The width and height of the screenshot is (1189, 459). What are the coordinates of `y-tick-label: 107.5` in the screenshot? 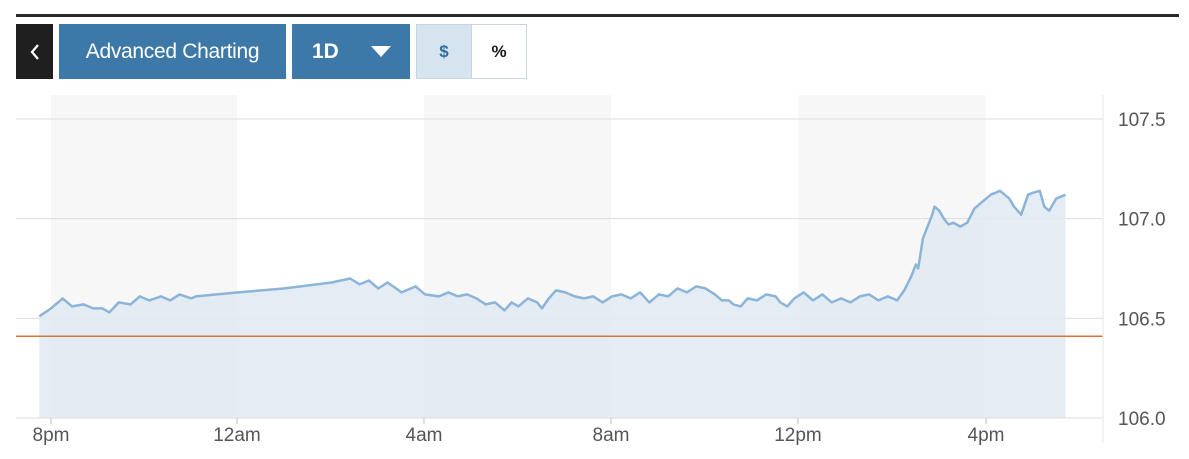 It's located at (1142, 120).